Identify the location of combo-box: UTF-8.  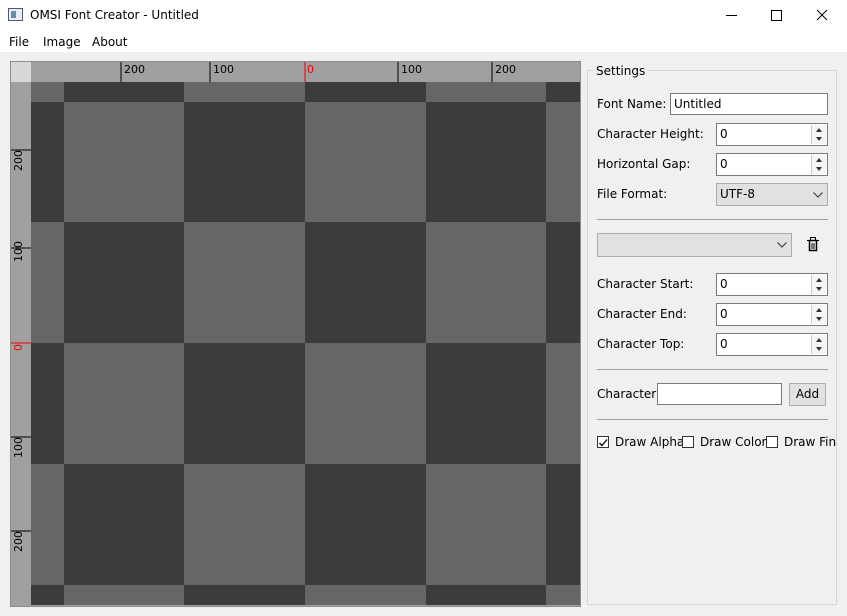
(772, 194).